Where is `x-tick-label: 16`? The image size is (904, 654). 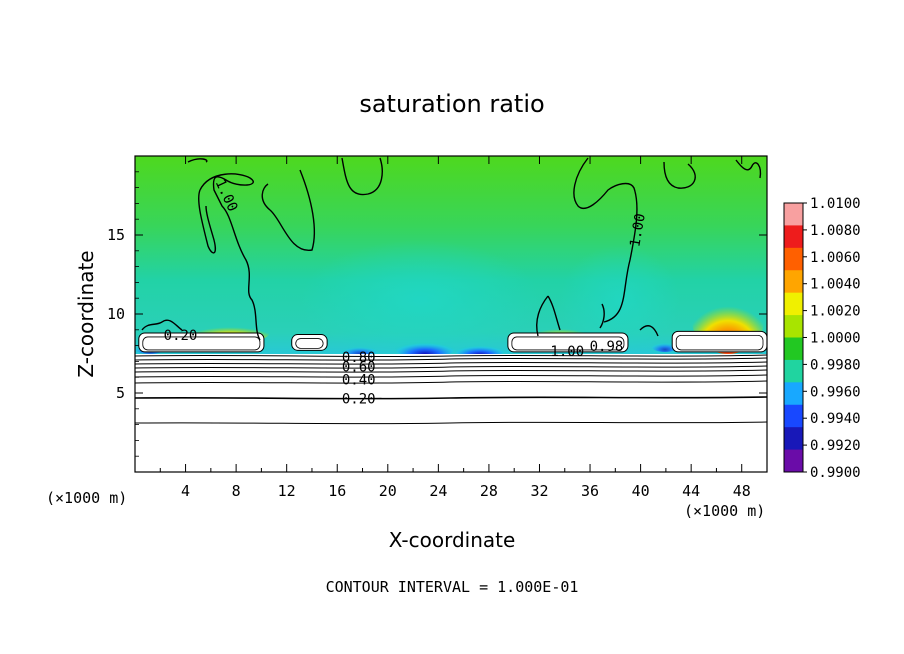 x-tick-label: 16 is located at coordinates (337, 491).